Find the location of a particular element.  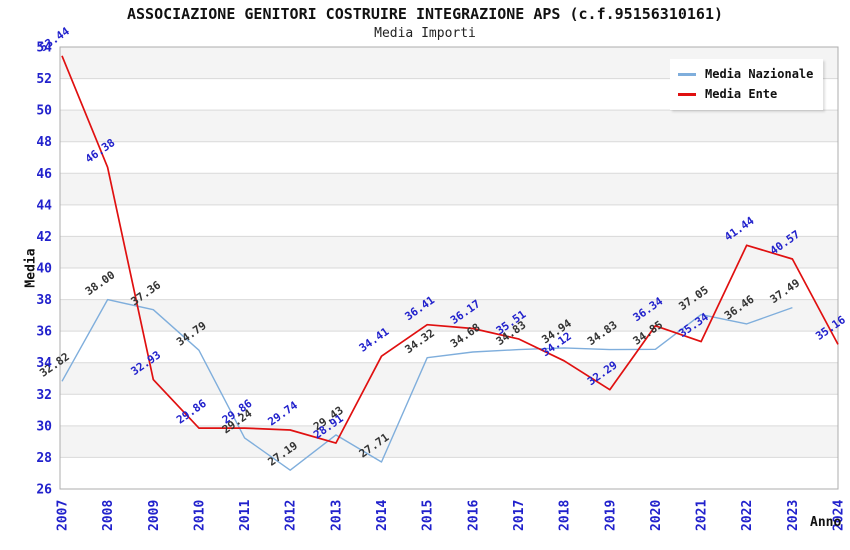

y-tick-34: 34 is located at coordinates (44, 363).